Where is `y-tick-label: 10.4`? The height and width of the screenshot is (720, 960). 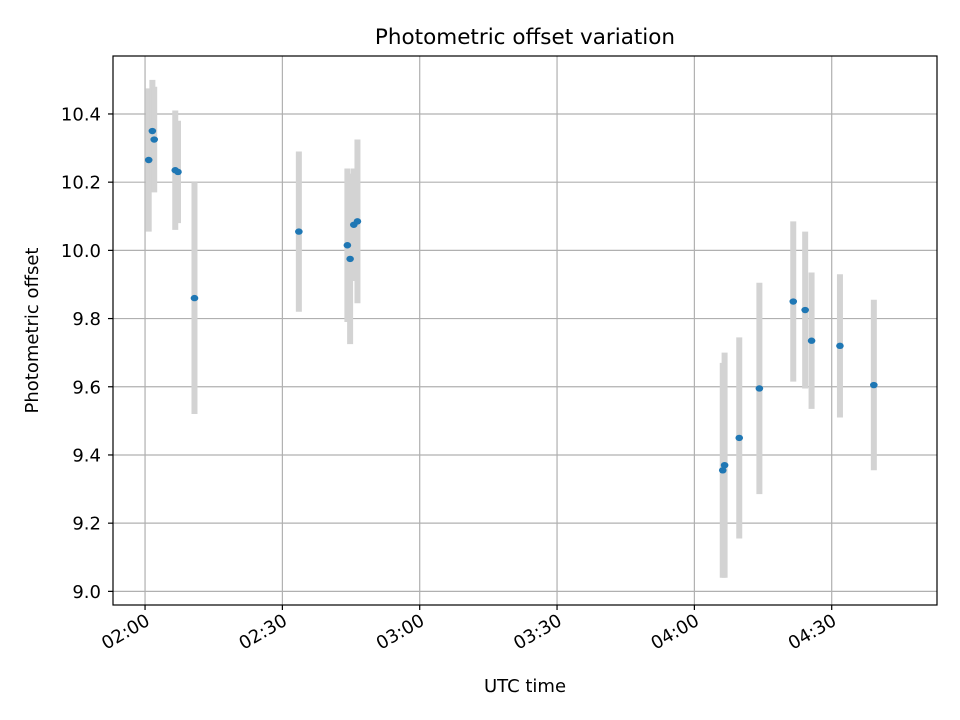
y-tick-label: 10.4 is located at coordinates (81, 114).